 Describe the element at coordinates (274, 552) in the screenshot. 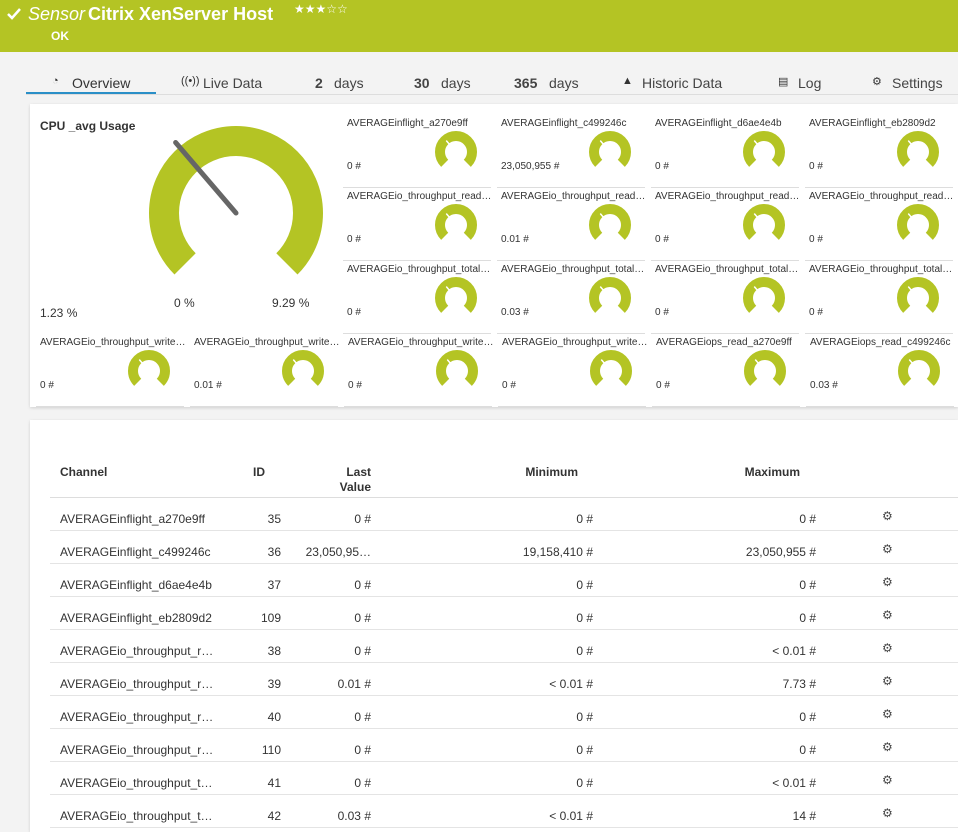

I see `table-cell: 36` at that location.